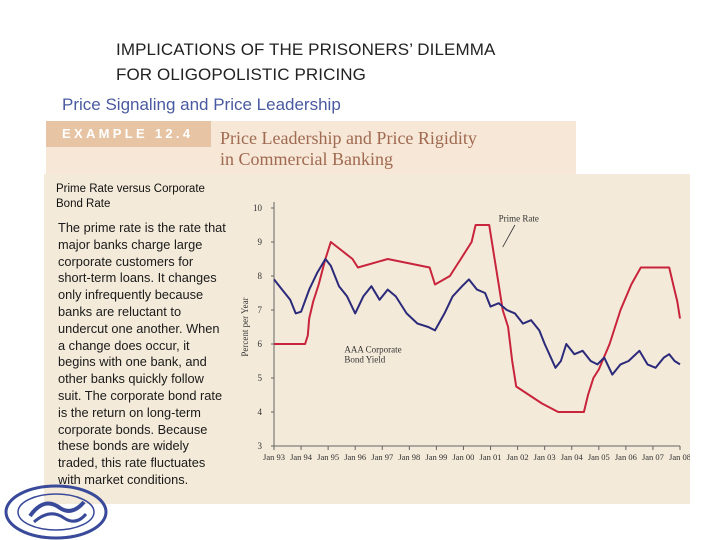  Describe the element at coordinates (245, 326) in the screenshot. I see `y-axis-label: Percent per Year` at that location.